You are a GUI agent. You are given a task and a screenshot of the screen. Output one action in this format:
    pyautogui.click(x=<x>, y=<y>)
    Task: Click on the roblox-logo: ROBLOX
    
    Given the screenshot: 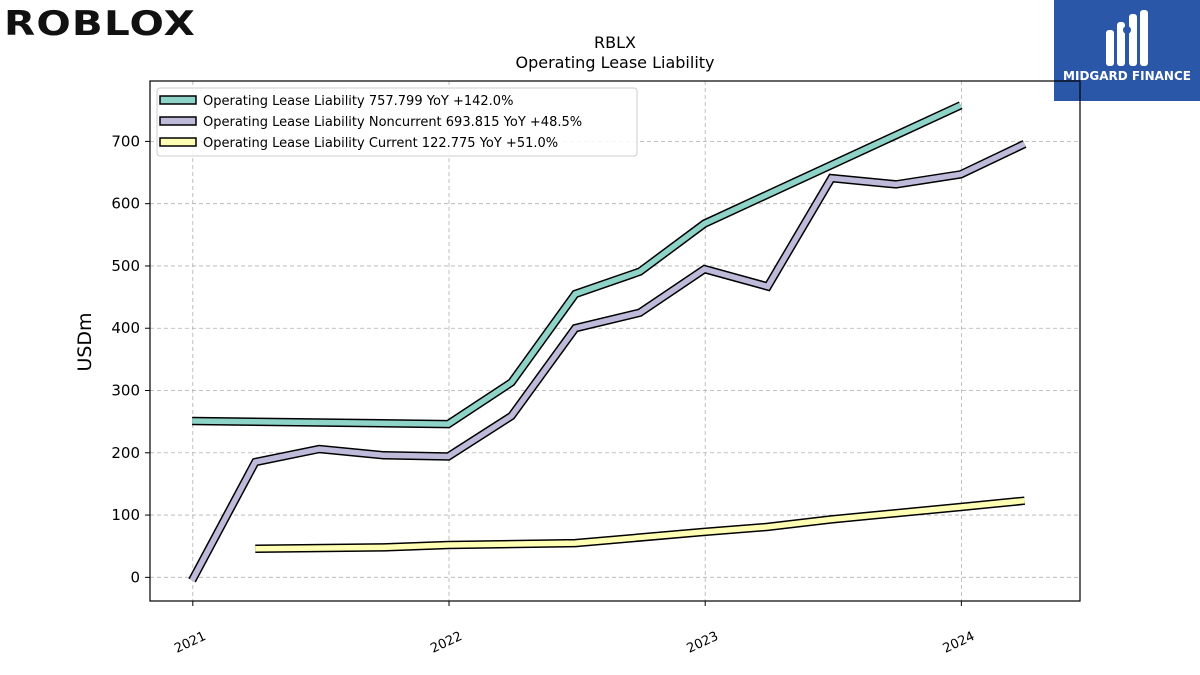 What is the action you would take?
    pyautogui.click(x=100, y=22)
    